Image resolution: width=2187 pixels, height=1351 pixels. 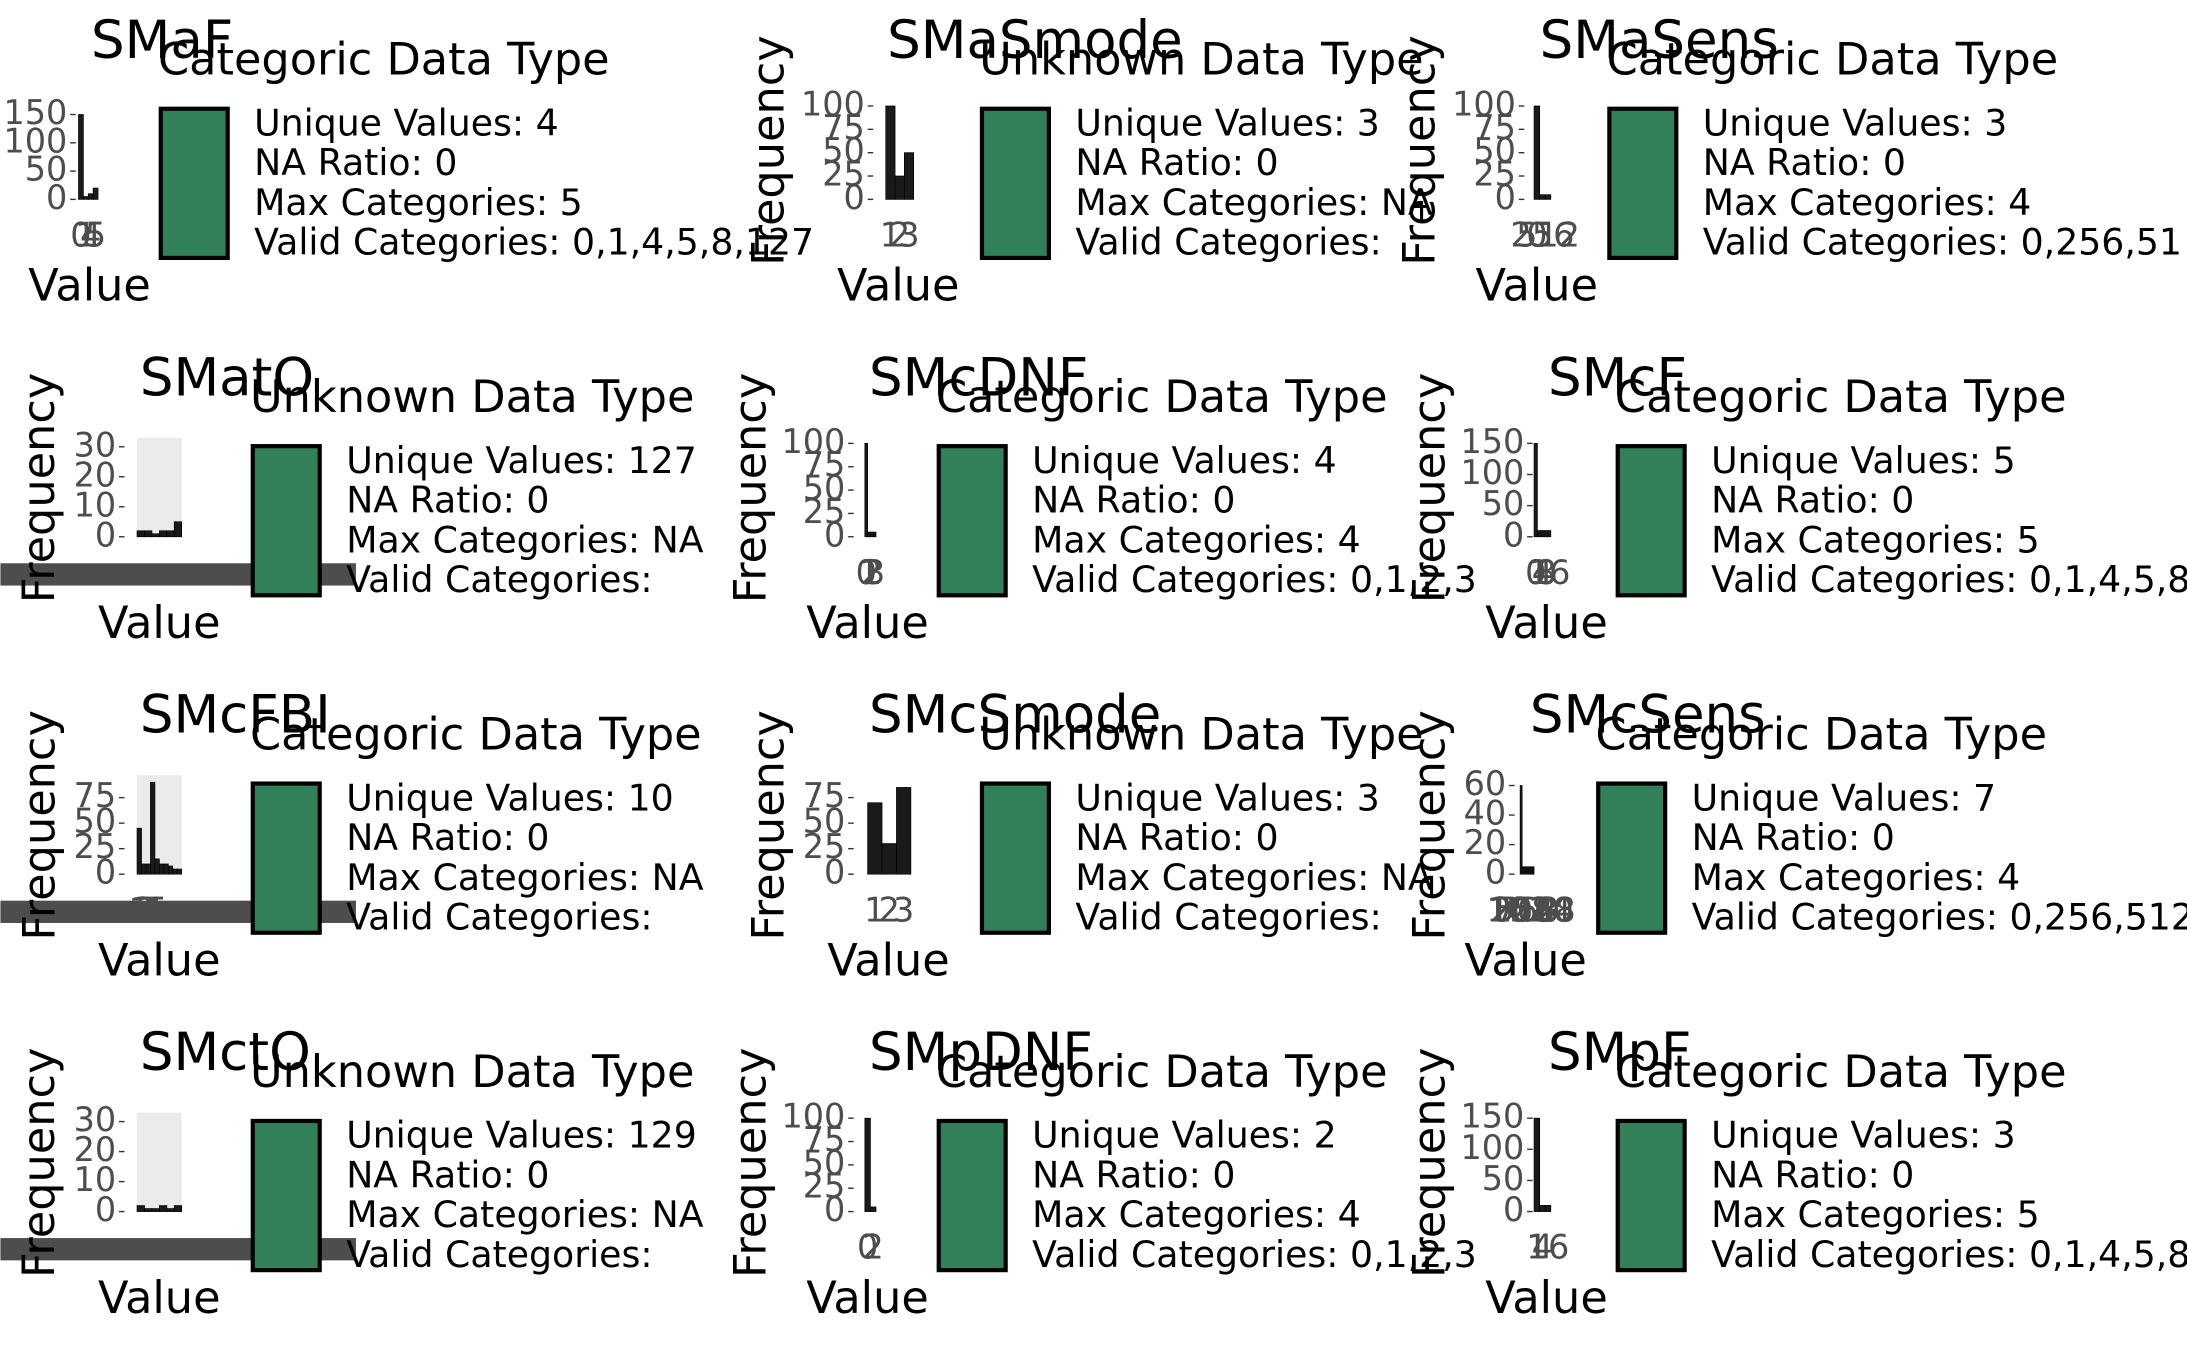 What do you see at coordinates (978, 377) in the screenshot?
I see `panel-title: SMcDNF` at bounding box center [978, 377].